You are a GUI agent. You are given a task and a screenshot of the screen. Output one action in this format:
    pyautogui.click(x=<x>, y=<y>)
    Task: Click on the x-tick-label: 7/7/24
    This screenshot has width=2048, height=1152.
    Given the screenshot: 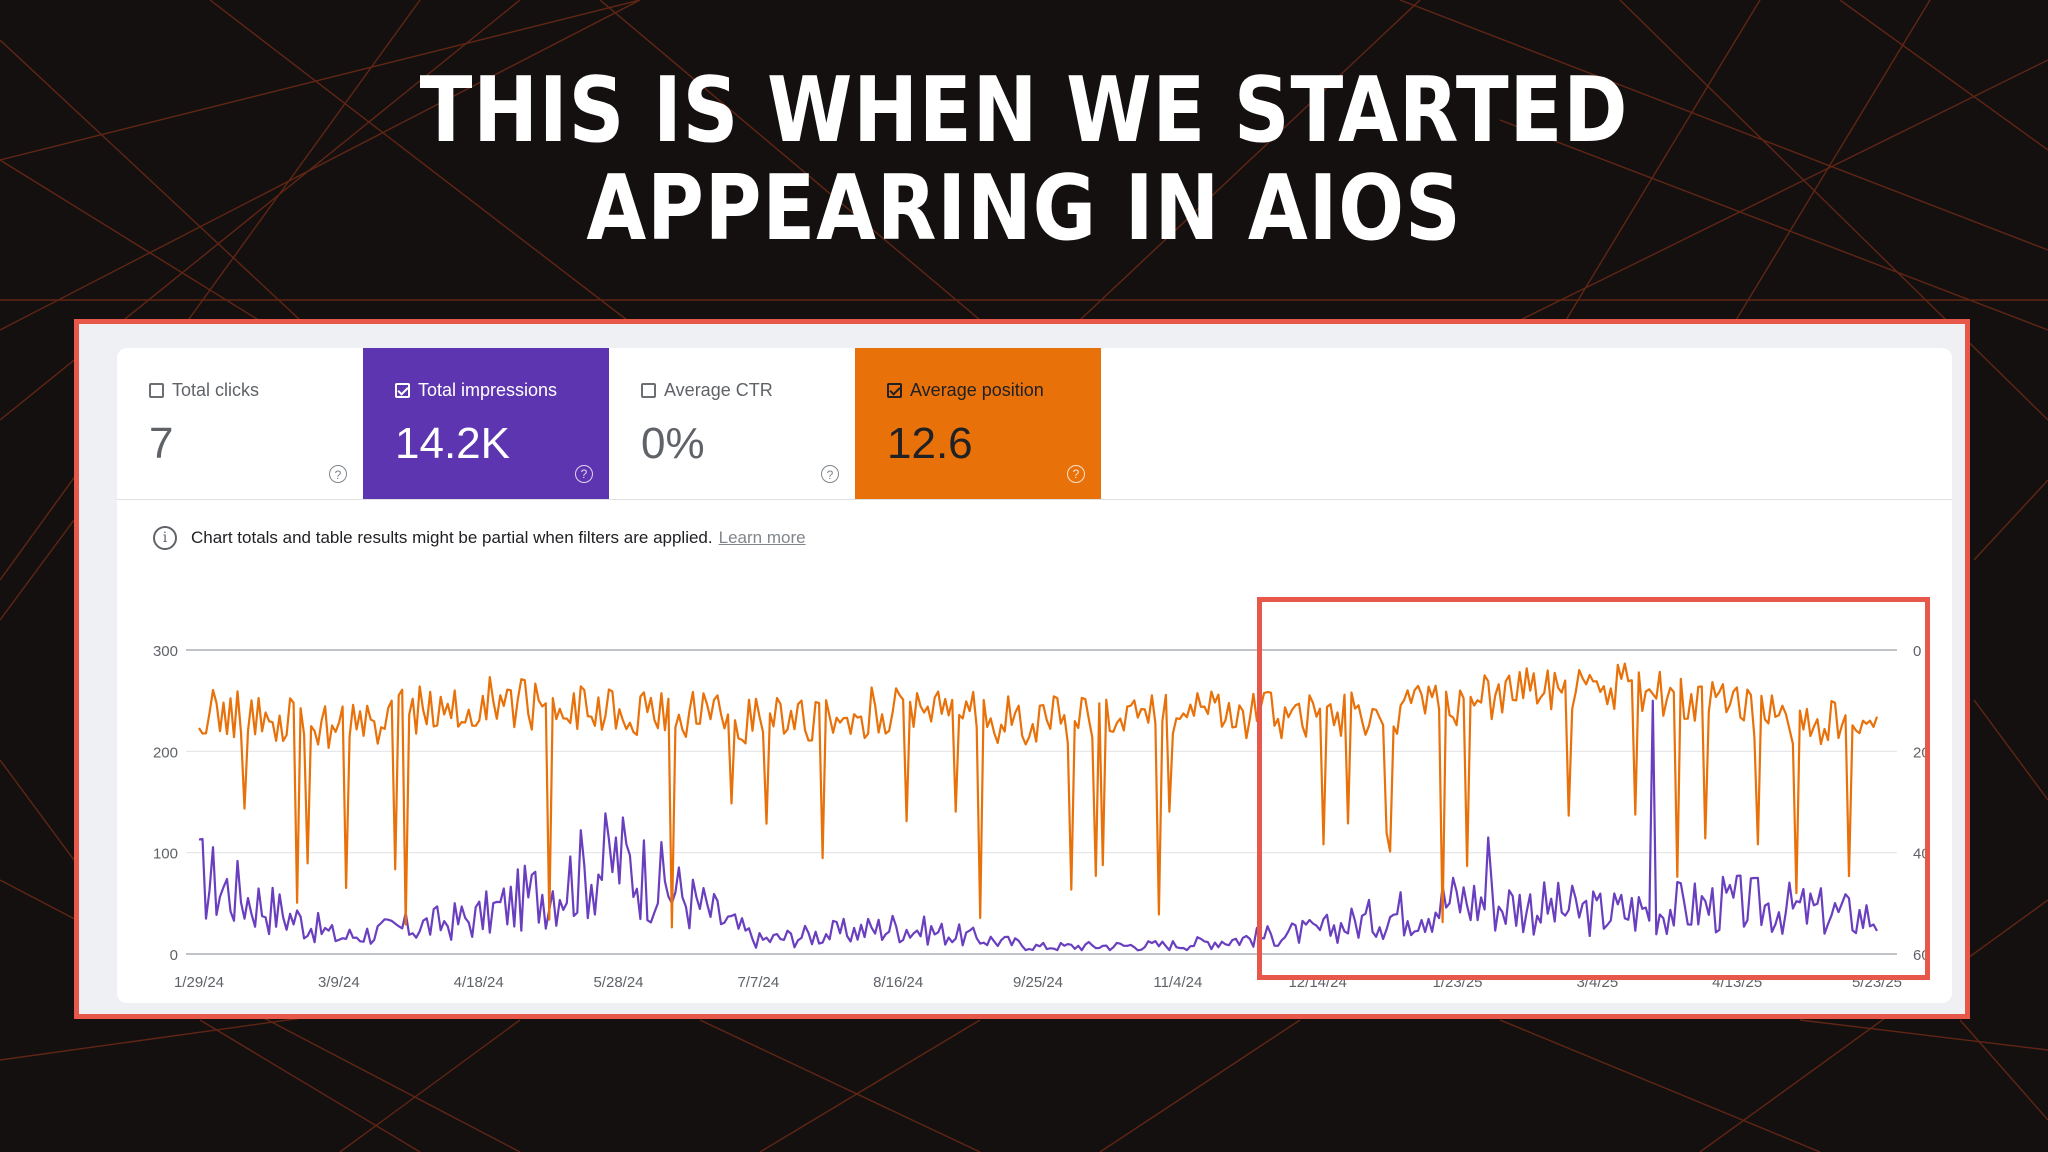 What is the action you would take?
    pyautogui.click(x=758, y=982)
    